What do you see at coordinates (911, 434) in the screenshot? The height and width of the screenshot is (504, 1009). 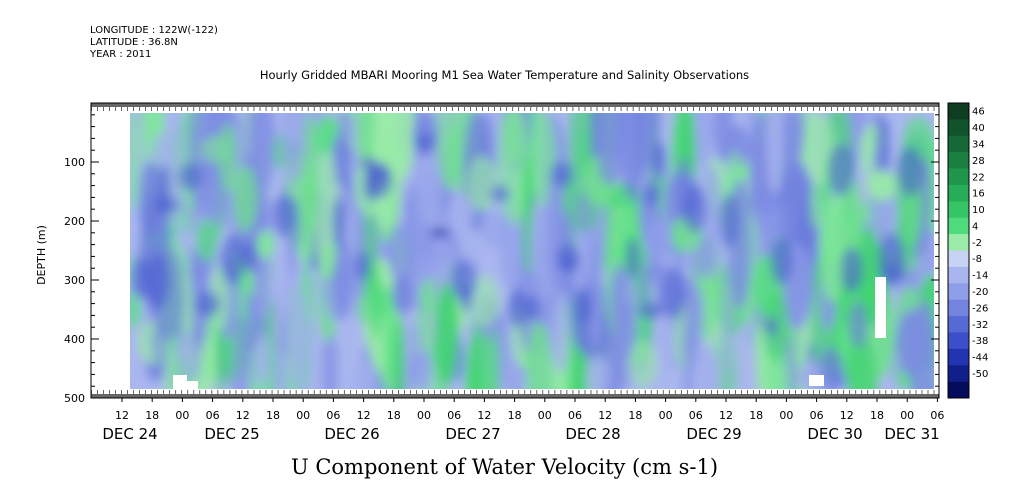 I see `date-label: DEC 31` at bounding box center [911, 434].